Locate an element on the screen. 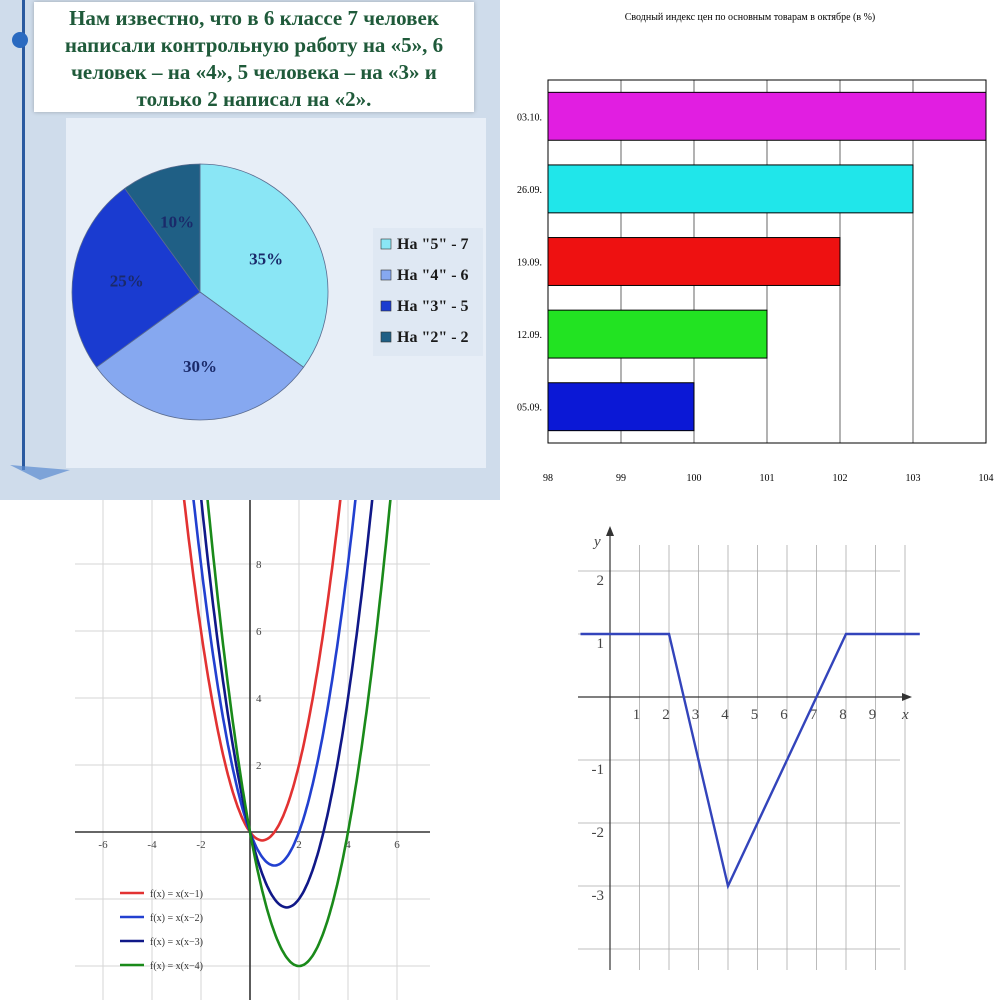 The height and width of the screenshot is (1000, 1000). piecewise-x-axis-label: x is located at coordinates (905, 715).